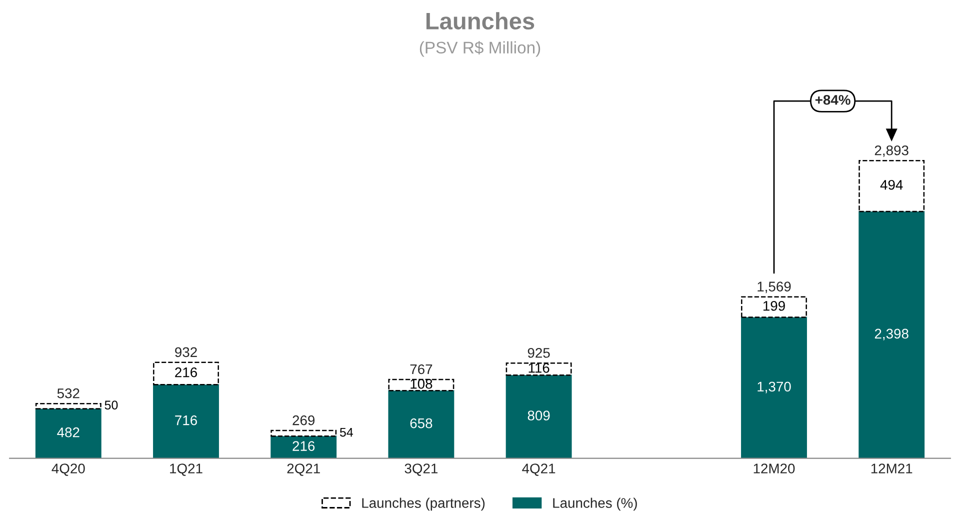  I want to click on data-label: 1,370, so click(774, 388).